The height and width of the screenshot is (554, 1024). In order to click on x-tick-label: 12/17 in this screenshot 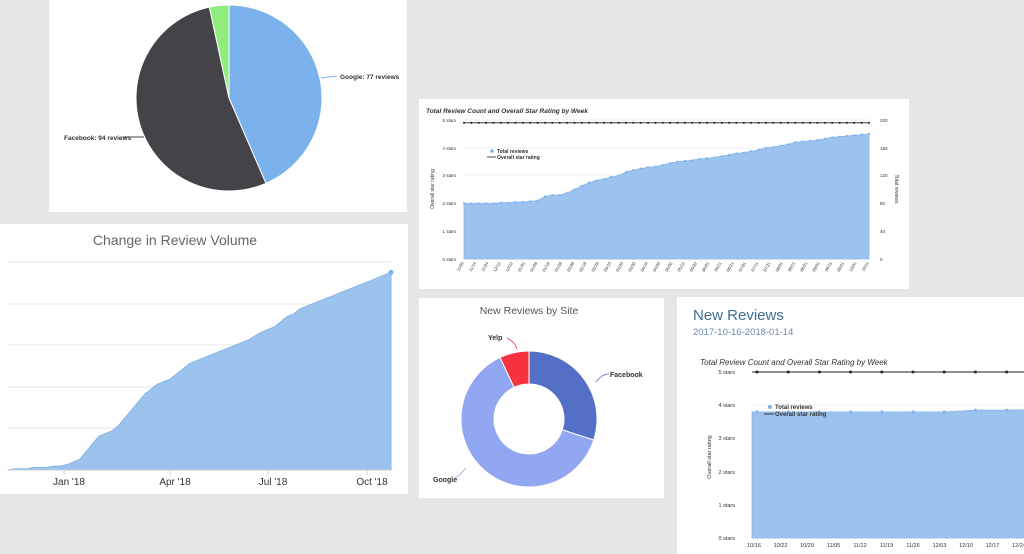, I will do `click(993, 546)`.